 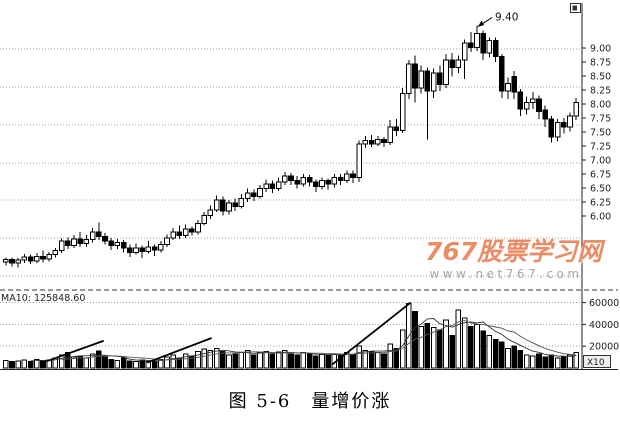 I want to click on window-restore-icon, so click(x=575, y=8).